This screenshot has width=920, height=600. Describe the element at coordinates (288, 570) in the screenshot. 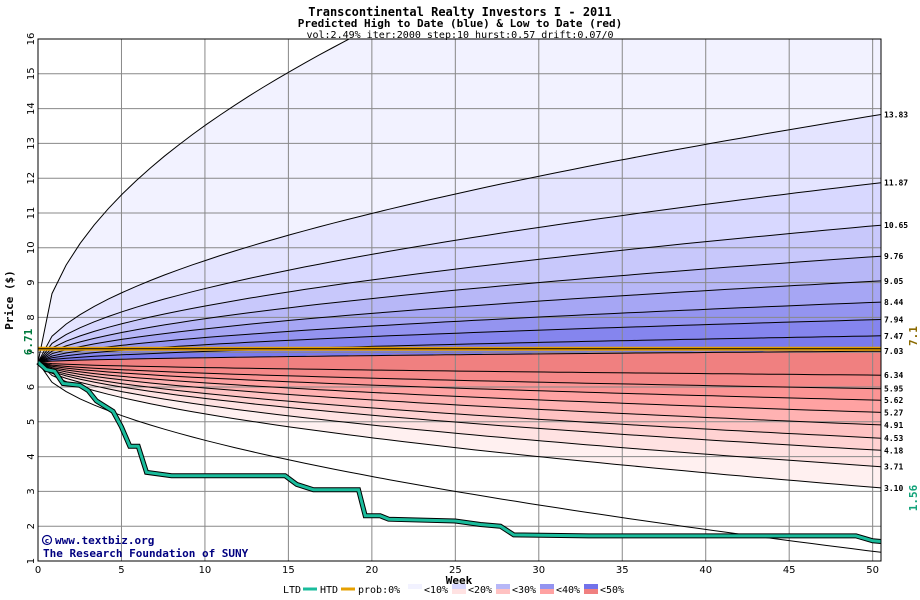

I see `x-tick-label: 15` at that location.